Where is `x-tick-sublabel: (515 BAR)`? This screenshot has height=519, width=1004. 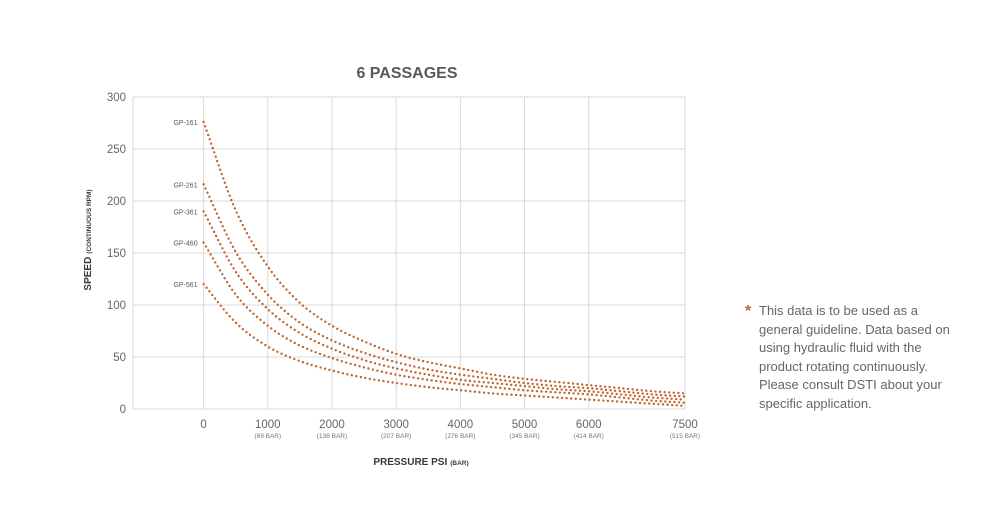 x-tick-sublabel: (515 BAR) is located at coordinates (685, 436).